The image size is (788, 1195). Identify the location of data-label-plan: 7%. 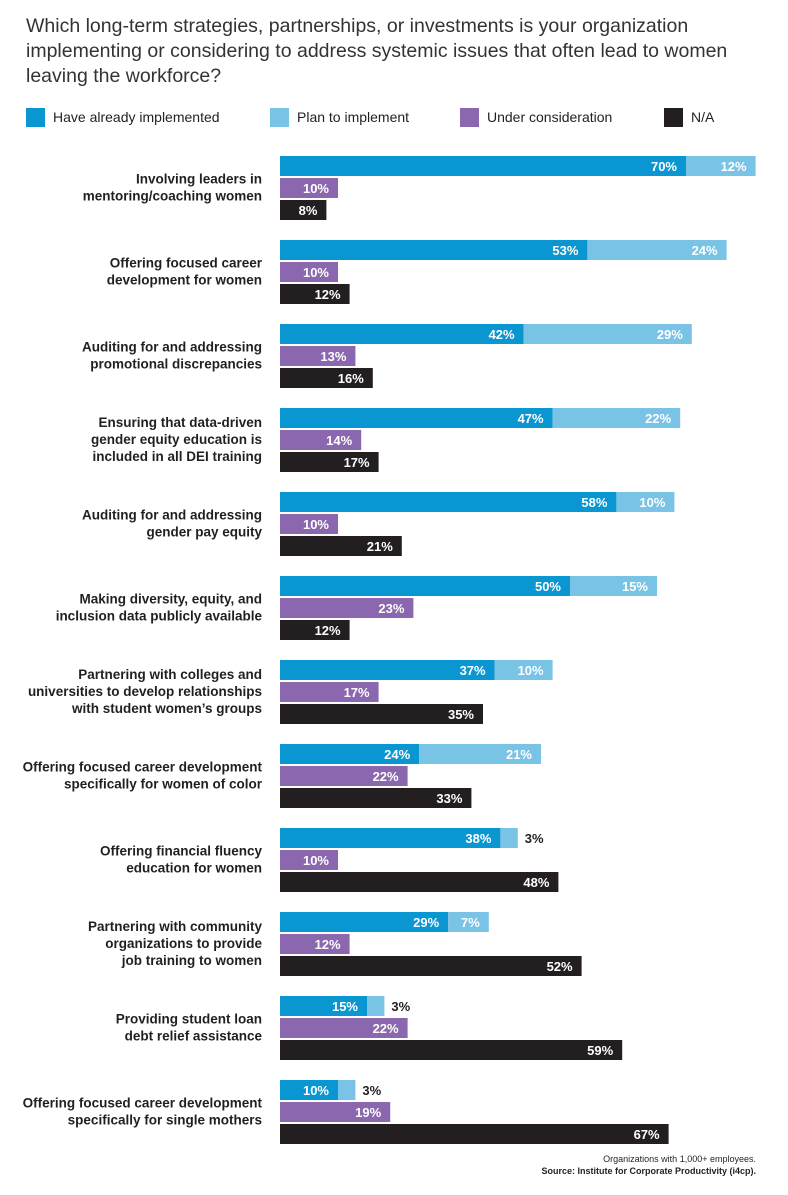
(470, 922).